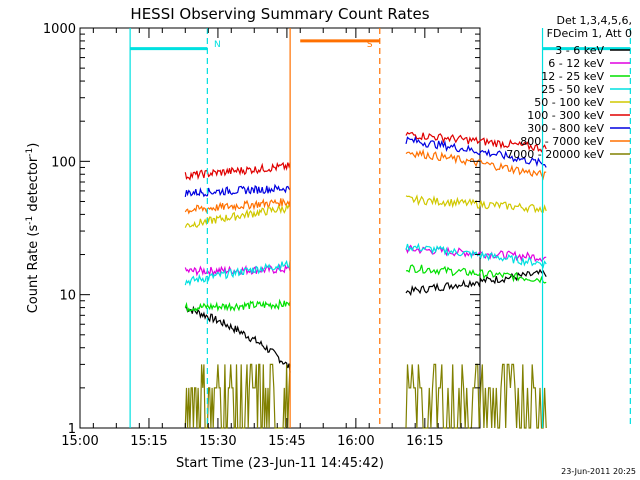 This screenshot has height=480, width=640. Describe the element at coordinates (148, 441) in the screenshot. I see `x-tick-label: 15:15` at that location.